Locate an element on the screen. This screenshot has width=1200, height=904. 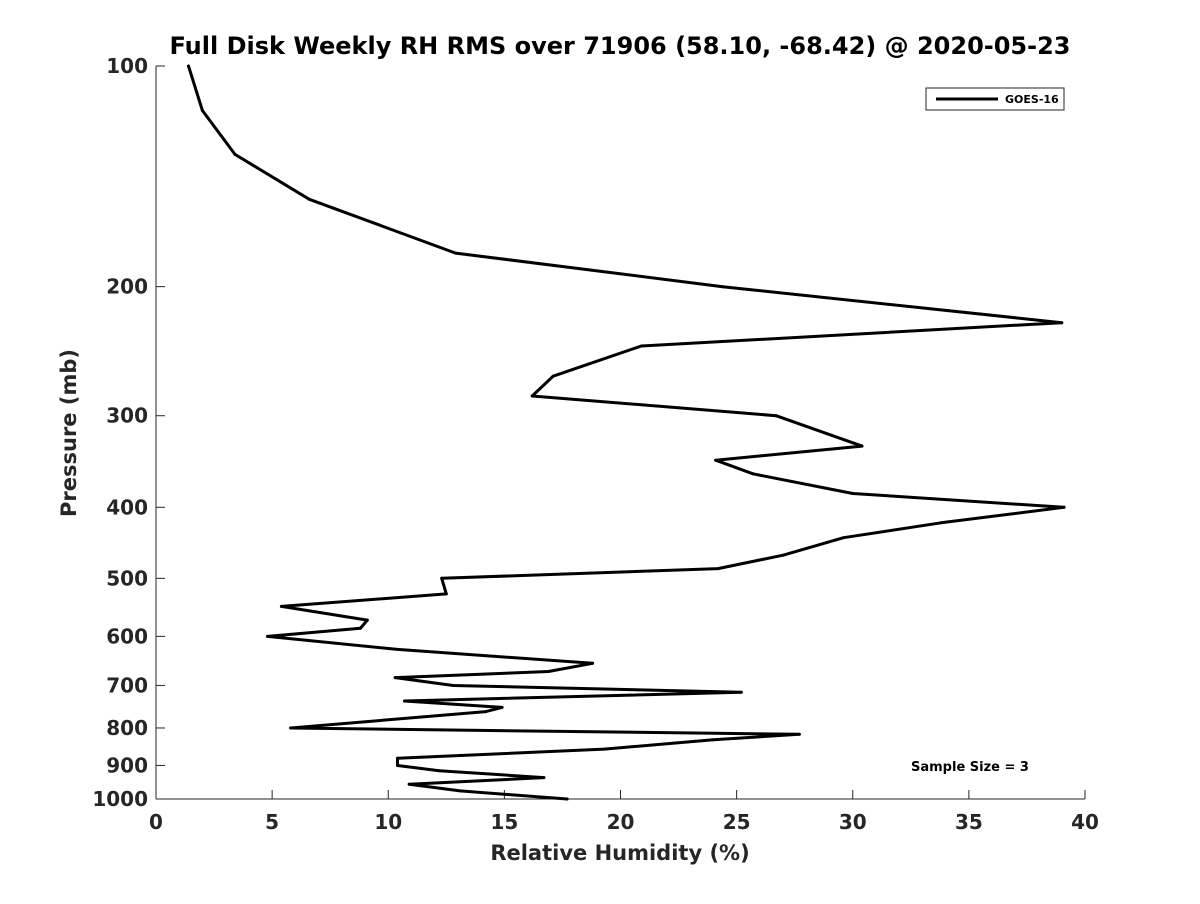
y-tick-label: 200 is located at coordinates (127, 287).